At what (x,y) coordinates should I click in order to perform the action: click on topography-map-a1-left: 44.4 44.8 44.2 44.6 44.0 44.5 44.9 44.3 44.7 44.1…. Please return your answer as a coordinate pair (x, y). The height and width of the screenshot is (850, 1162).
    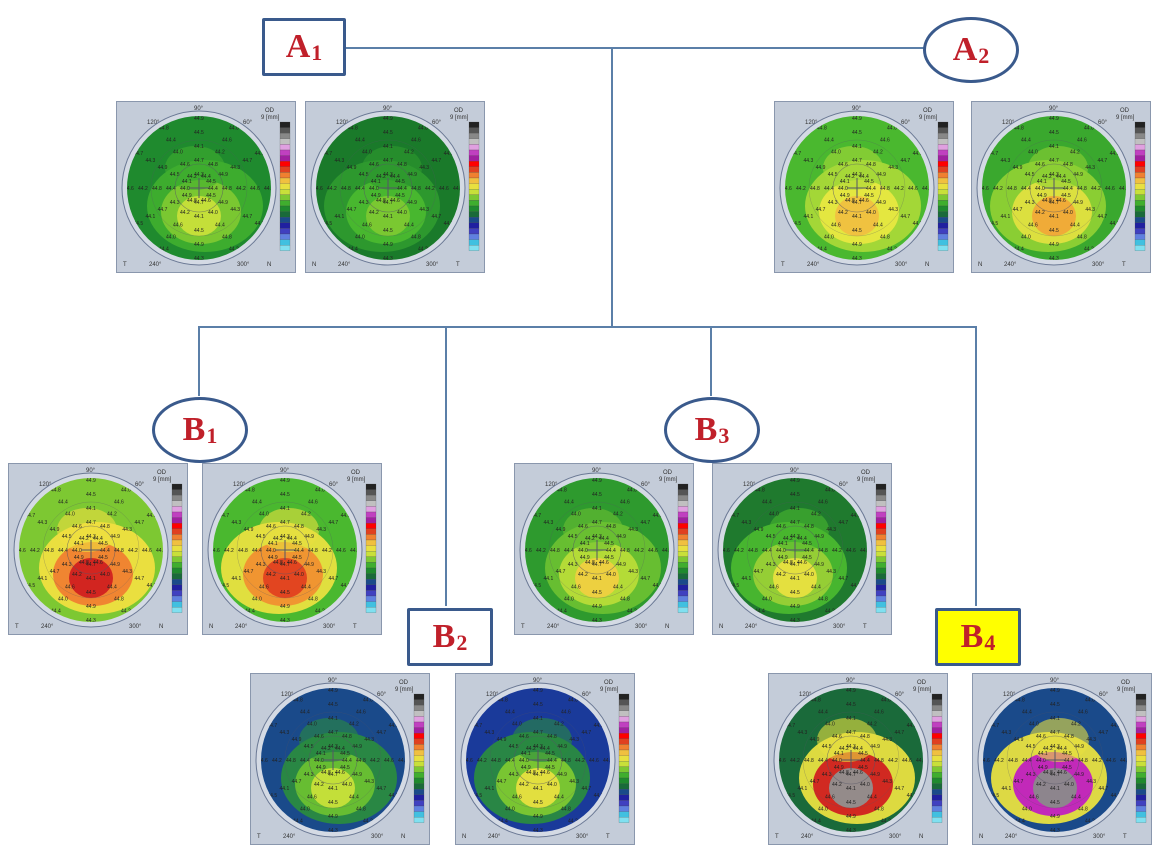
    Looking at the image, I should click on (206, 187).